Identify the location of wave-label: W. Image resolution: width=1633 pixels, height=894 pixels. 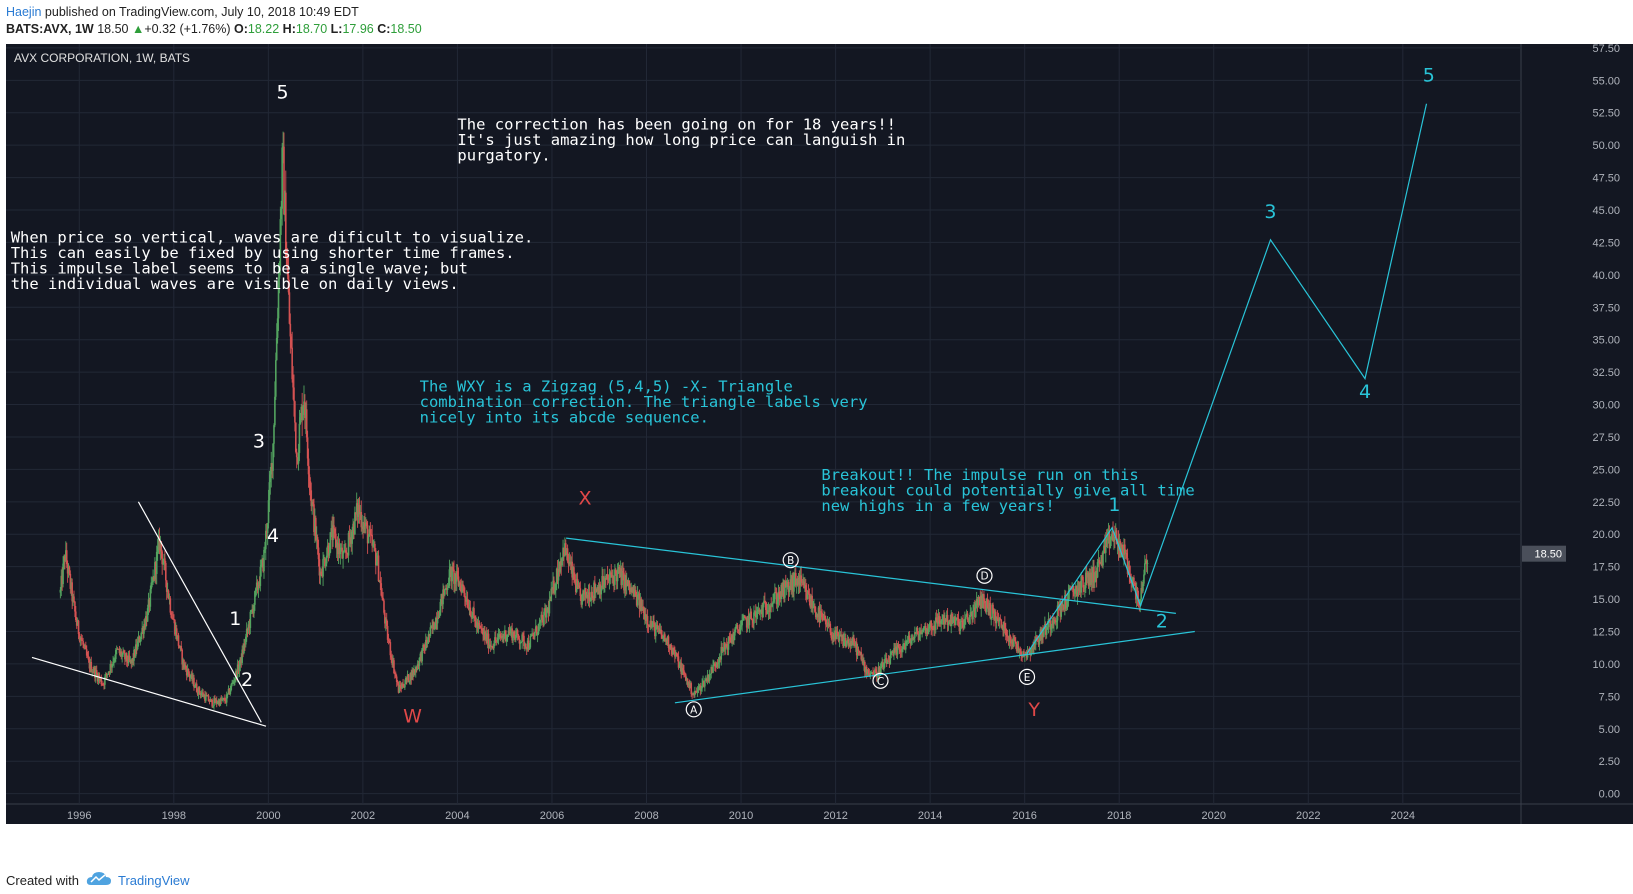
(412, 716).